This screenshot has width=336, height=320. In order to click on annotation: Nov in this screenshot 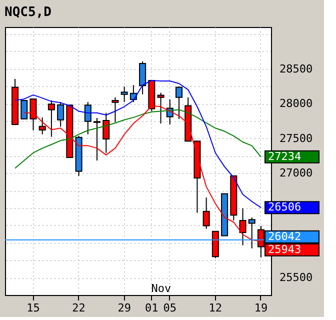, I will do `click(161, 288)`.